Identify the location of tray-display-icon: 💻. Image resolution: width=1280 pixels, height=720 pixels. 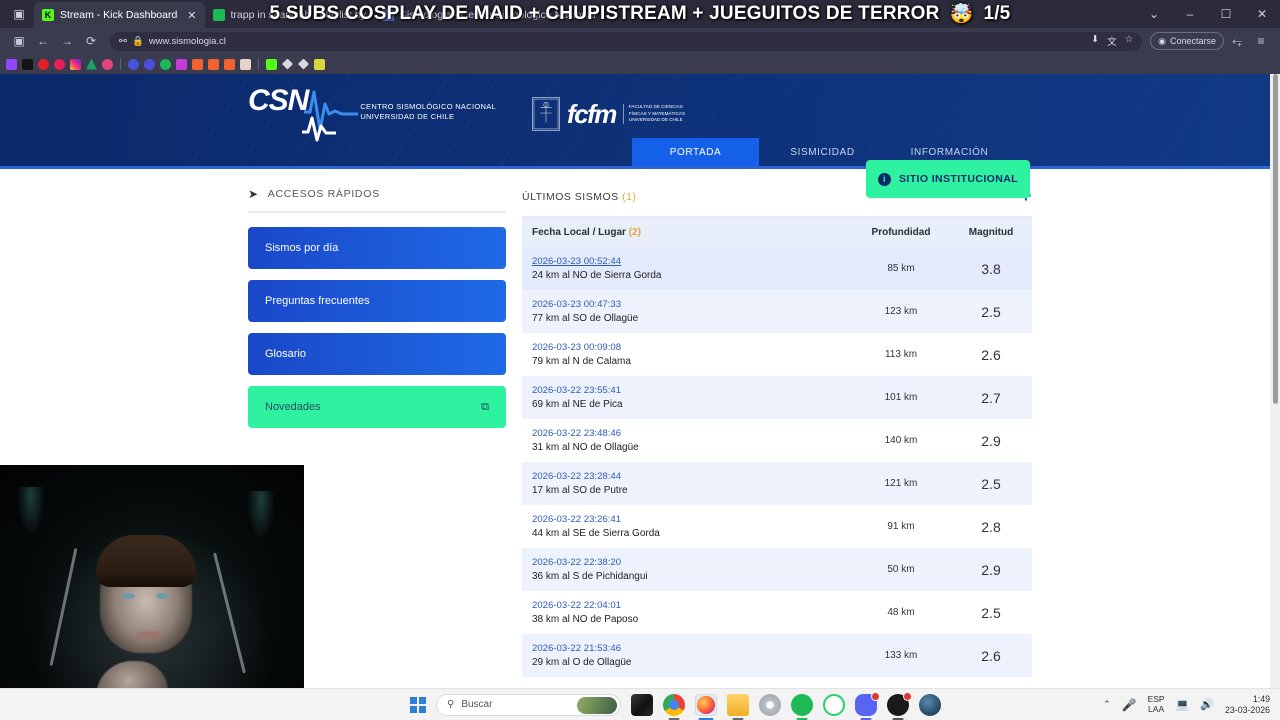
(1182, 705).